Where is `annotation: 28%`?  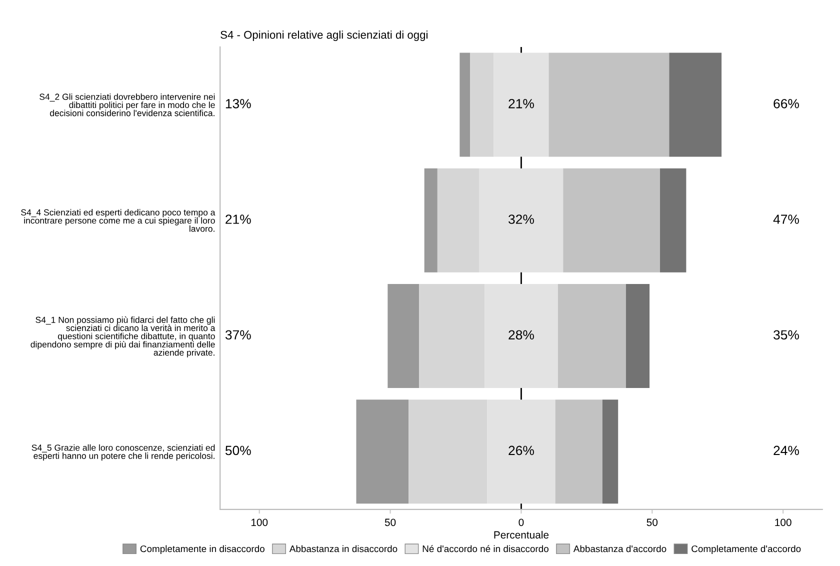
annotation: 28% is located at coordinates (521, 335).